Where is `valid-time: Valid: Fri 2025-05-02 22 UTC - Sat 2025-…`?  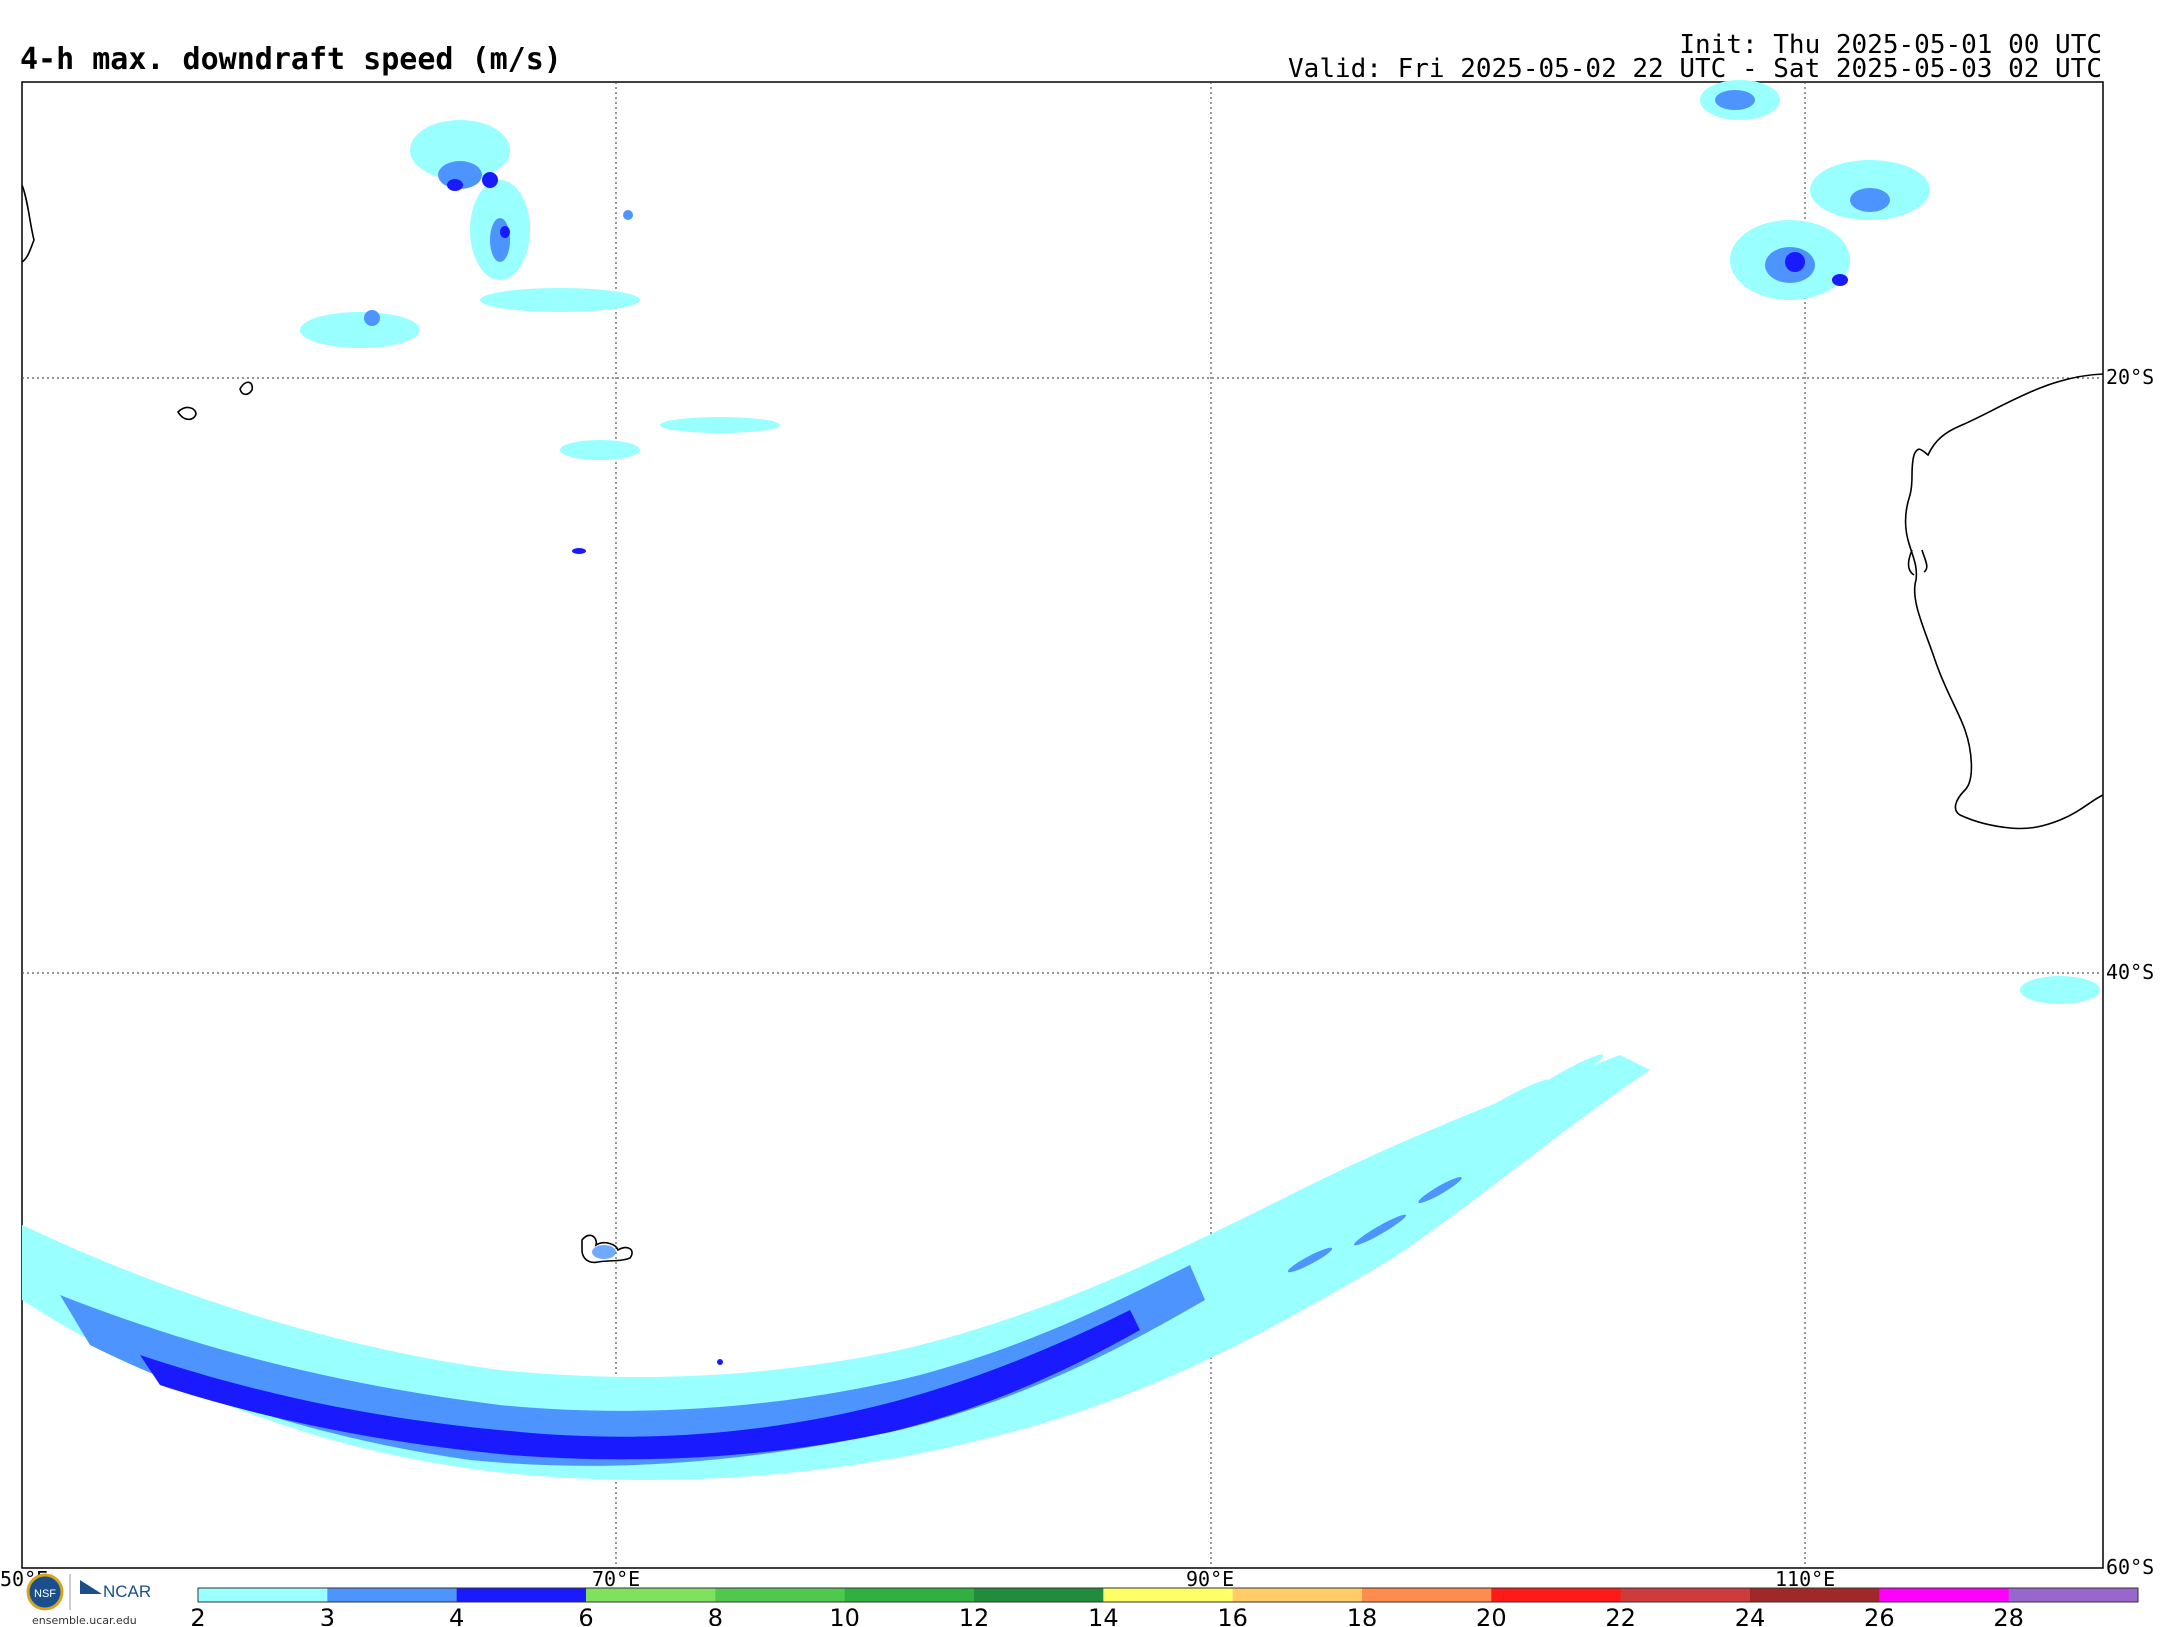 valid-time: Valid: Fri 2025-05-02 22 UTC - Sat 2025-… is located at coordinates (1695, 69).